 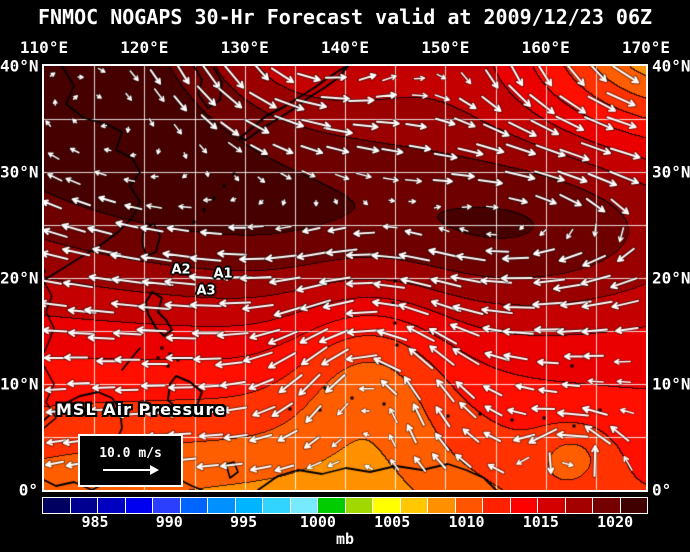 I want to click on lat-tick-label-left: 40°N, so click(x=19, y=66).